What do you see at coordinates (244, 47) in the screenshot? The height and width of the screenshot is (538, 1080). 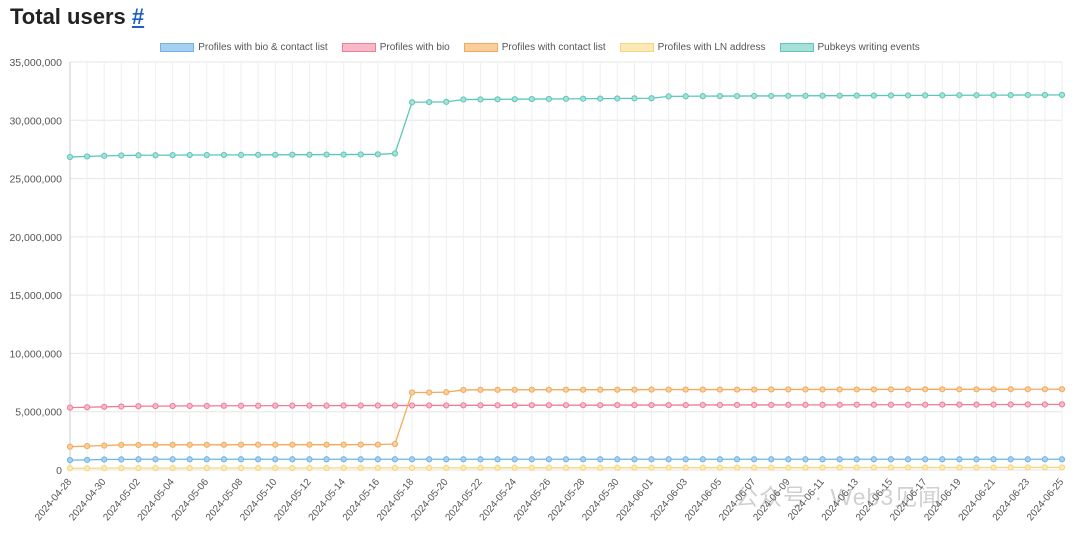 I see `legend-item: Profiles with bio & contact list` at bounding box center [244, 47].